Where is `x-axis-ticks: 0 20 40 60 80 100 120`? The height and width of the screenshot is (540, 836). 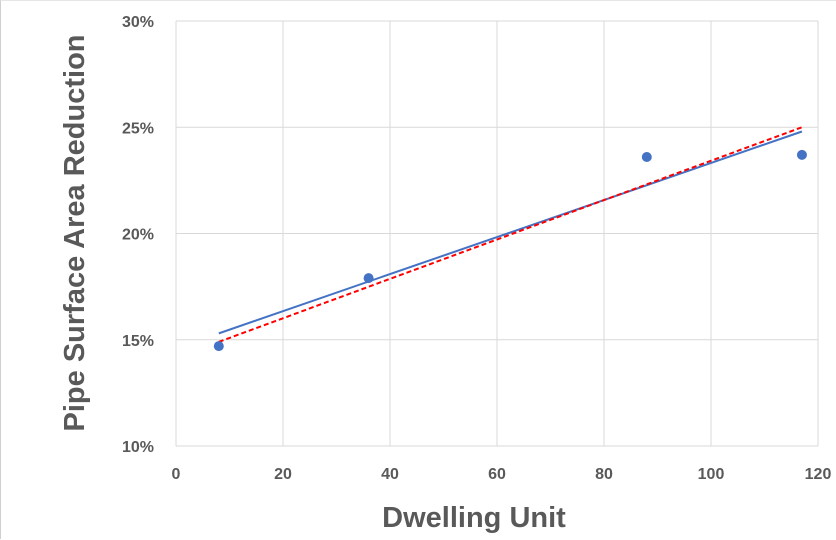
x-axis-ticks: 0 20 40 60 80 100 120 is located at coordinates (502, 474).